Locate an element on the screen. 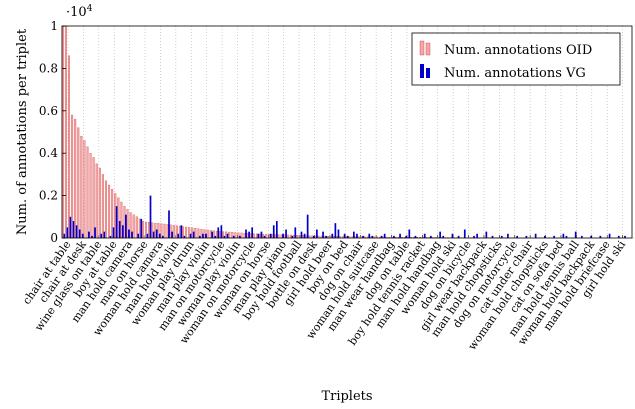 This screenshot has width=635, height=409. legend-vg-label: Num. annotations VG is located at coordinates (515, 73).